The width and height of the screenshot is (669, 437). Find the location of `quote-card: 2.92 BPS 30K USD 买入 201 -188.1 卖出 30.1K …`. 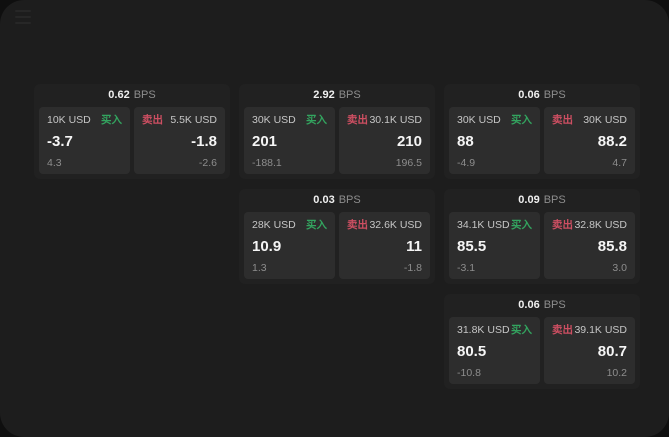

quote-card: 2.92 BPS 30K USD 买入 201 -188.1 卖出 30.1K … is located at coordinates (337, 131).